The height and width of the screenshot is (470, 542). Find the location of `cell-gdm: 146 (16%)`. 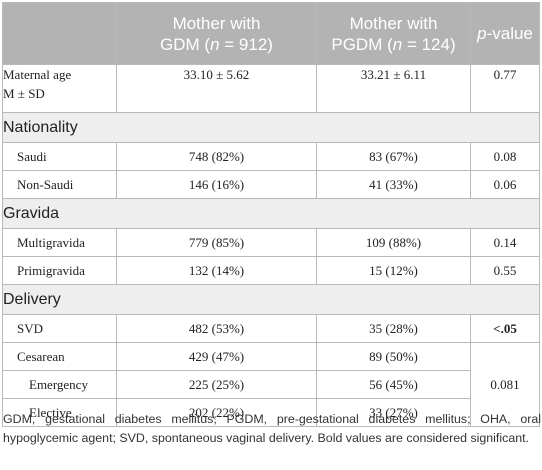

cell-gdm: 146 (16%) is located at coordinates (216, 184).